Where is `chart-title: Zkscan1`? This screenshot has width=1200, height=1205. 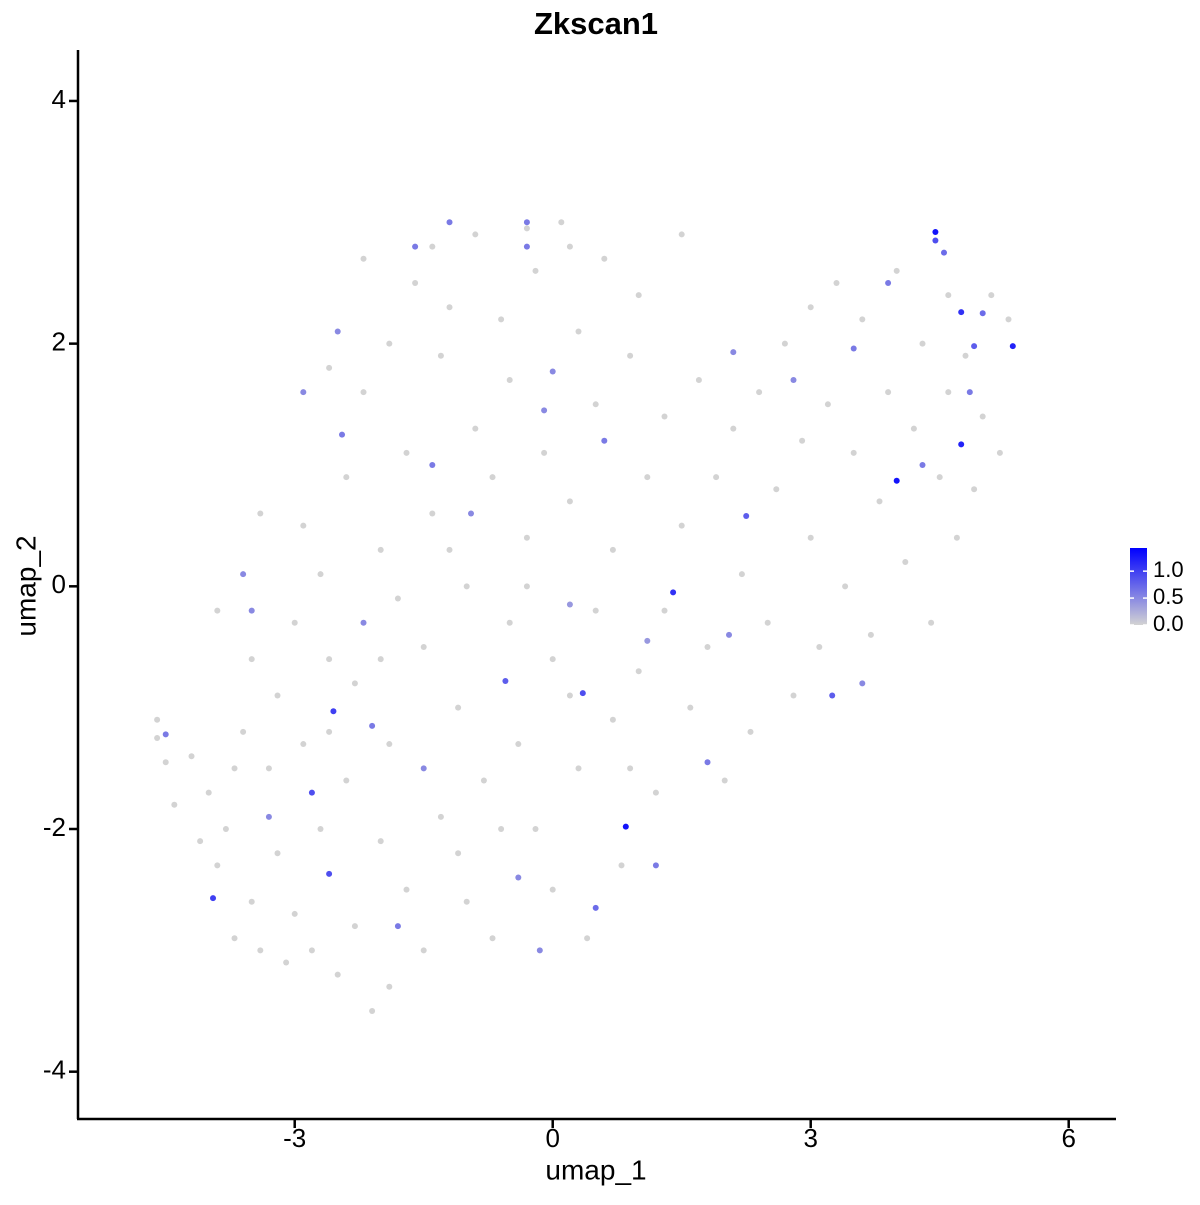
chart-title: Zkscan1 is located at coordinates (596, 23).